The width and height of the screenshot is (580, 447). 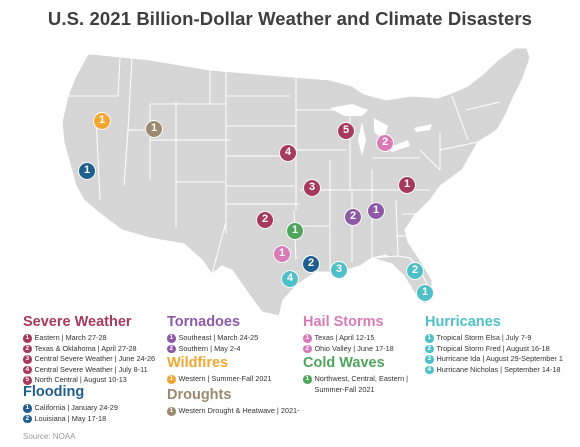 I want to click on legend-item-text: Louisiana | May 17-18, so click(x=70, y=418).